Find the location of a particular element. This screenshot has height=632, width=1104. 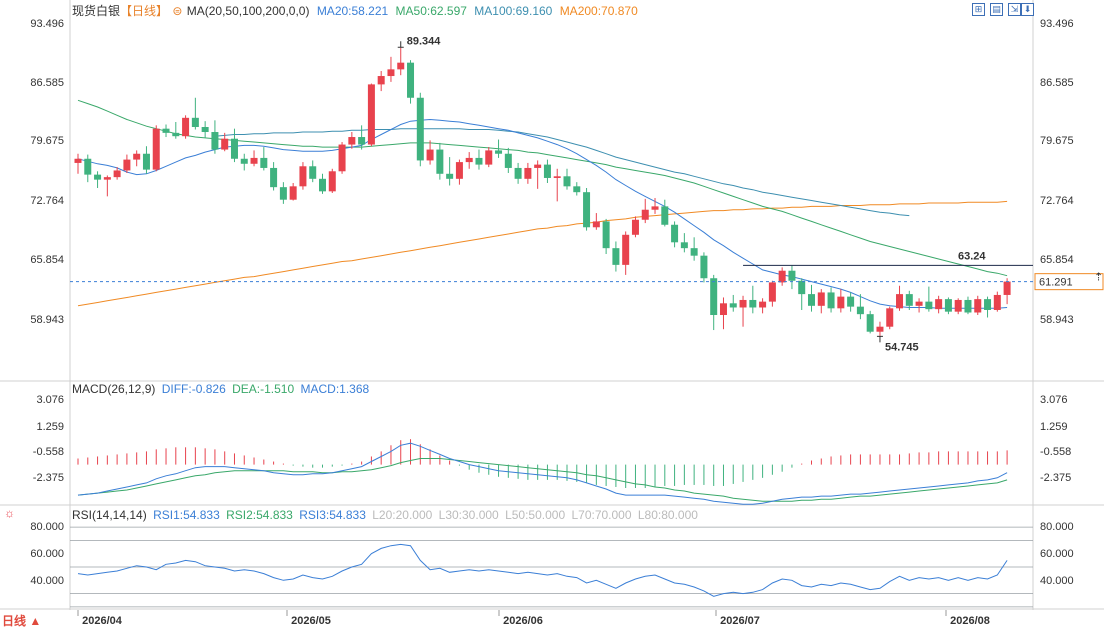

sun-icon: ☼ is located at coordinates (9, 513).